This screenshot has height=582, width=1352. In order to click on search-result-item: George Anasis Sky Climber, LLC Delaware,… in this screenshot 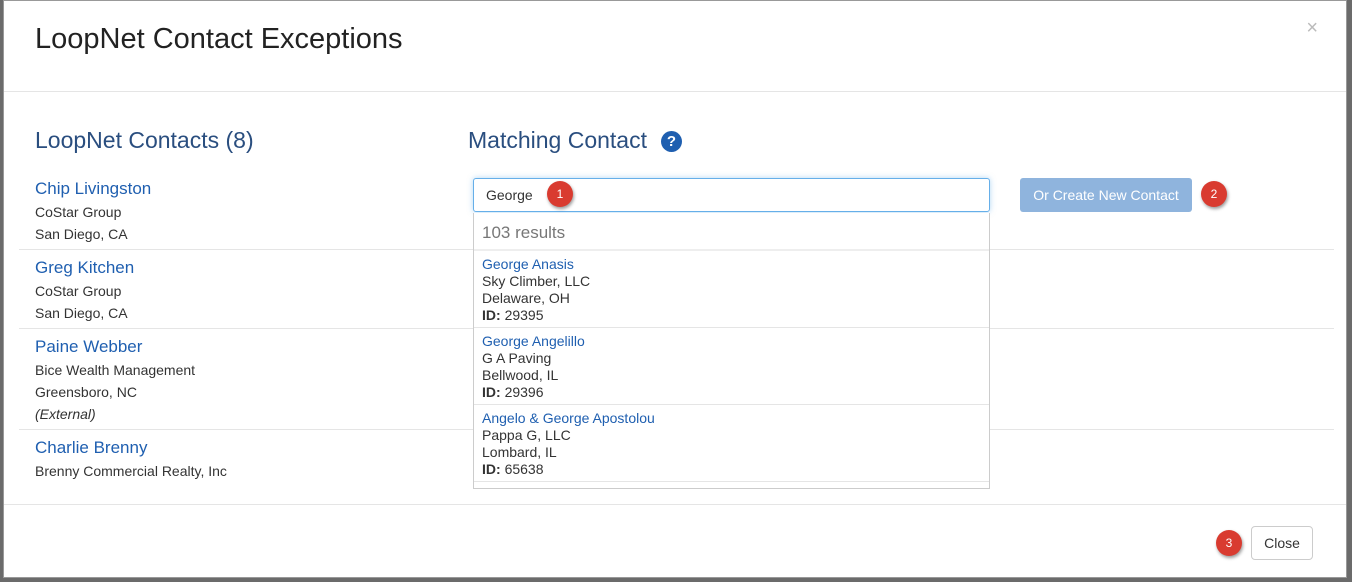, I will do `click(731, 289)`.